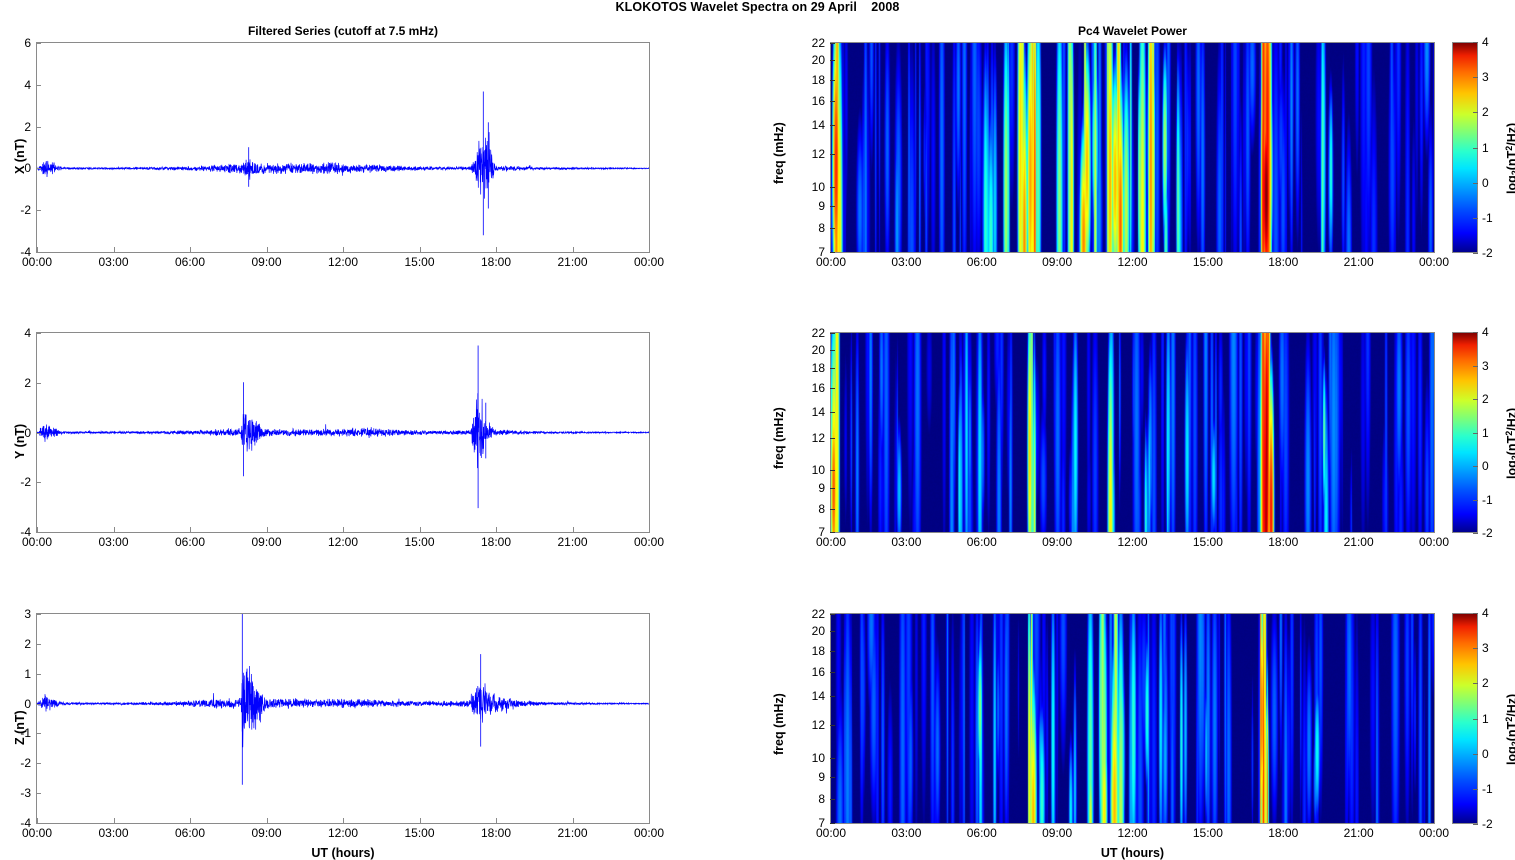 The height and width of the screenshot is (860, 1515). Describe the element at coordinates (818, 367) in the screenshot. I see `freq-tick-label: 18` at that location.